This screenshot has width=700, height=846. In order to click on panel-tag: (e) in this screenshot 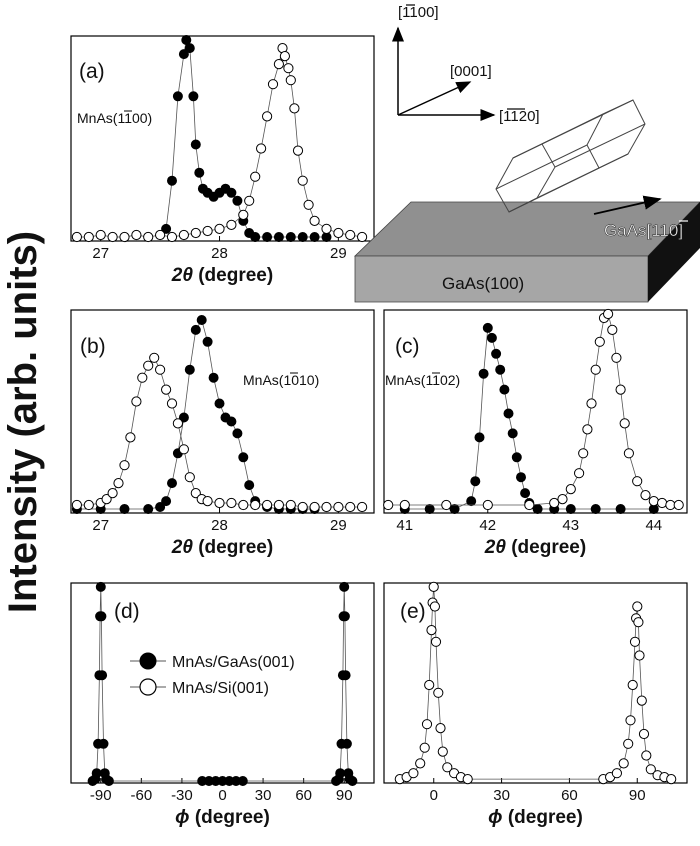, I will do `click(413, 611)`.